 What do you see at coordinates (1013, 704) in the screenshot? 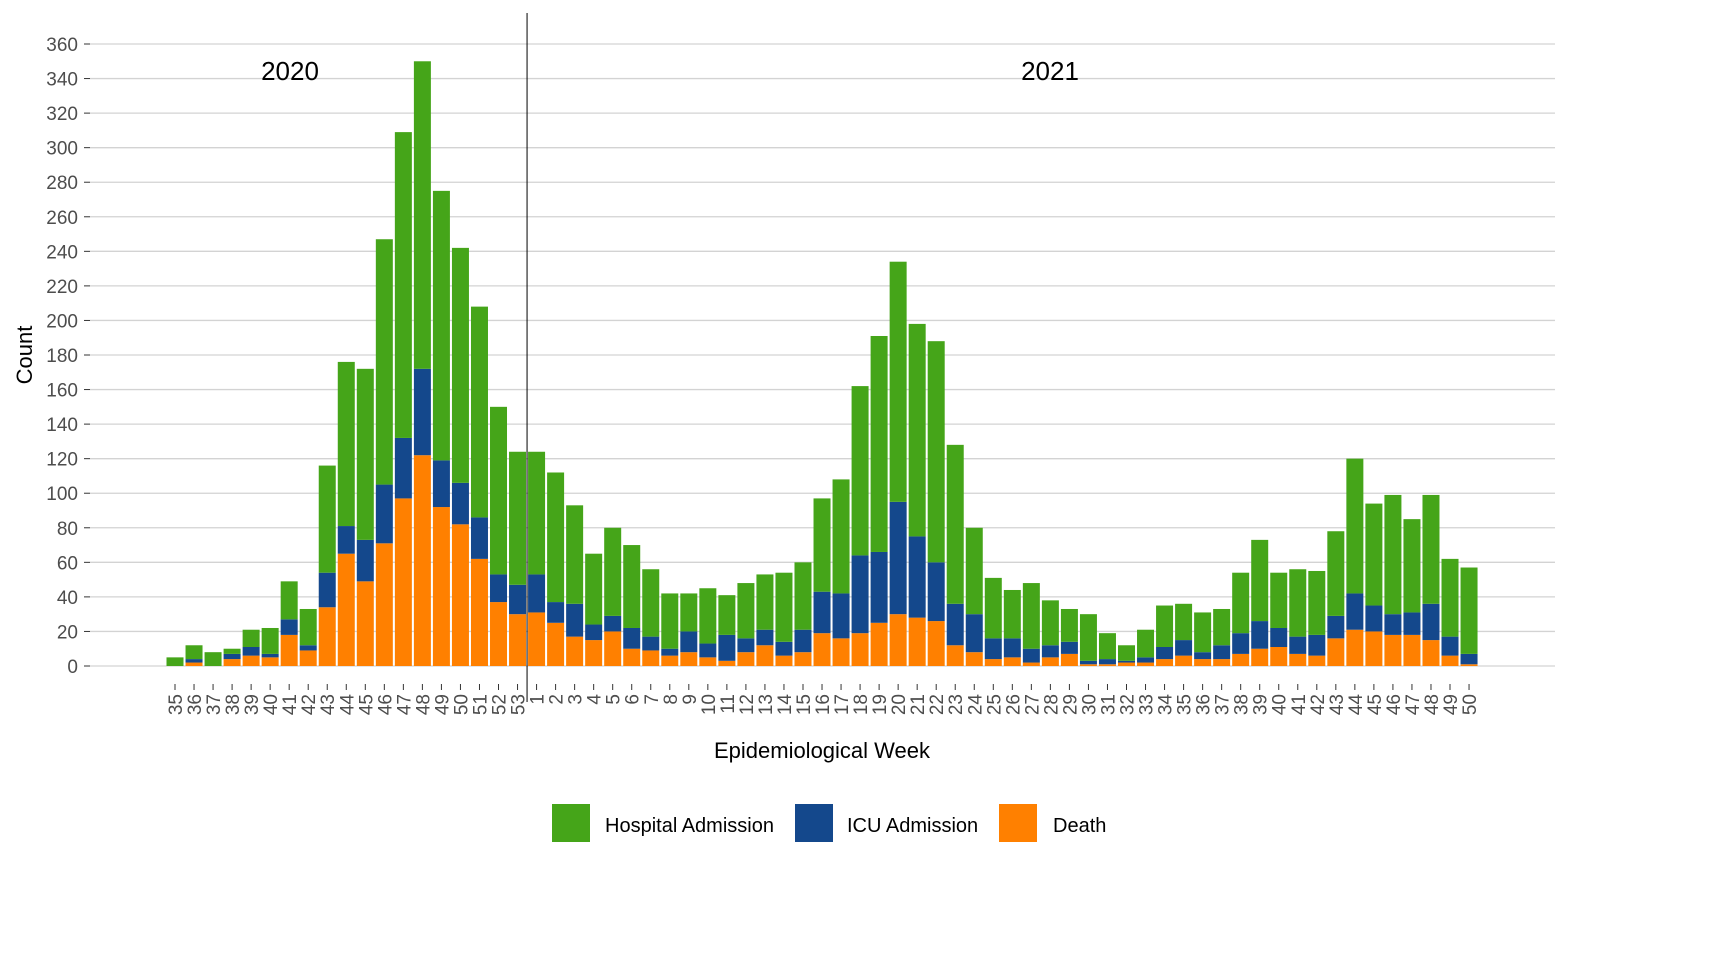
I see `x-tick-label: 26` at bounding box center [1013, 704].